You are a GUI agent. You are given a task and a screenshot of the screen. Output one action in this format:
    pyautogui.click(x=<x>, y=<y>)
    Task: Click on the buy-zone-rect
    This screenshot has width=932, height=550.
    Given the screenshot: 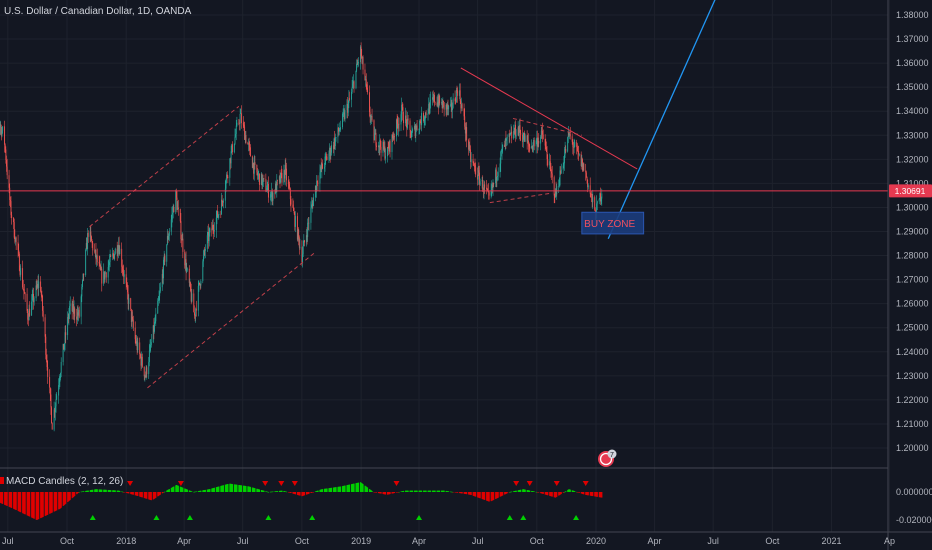 What is the action you would take?
    pyautogui.click(x=613, y=223)
    